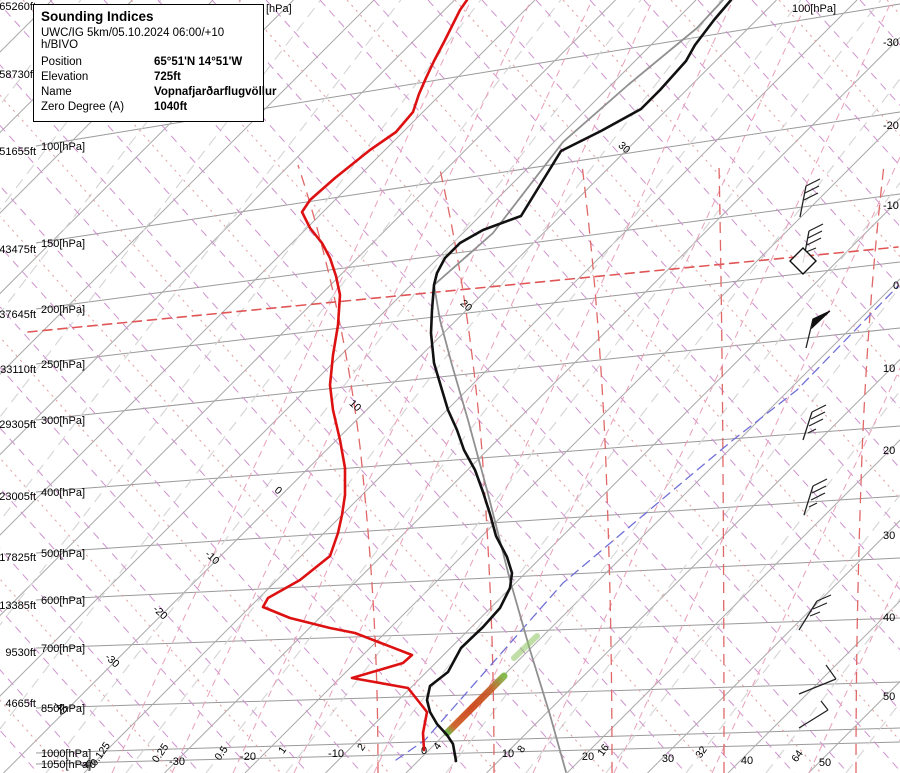 This screenshot has height=773, width=900. I want to click on svg-text: 8, so click(521, 749).